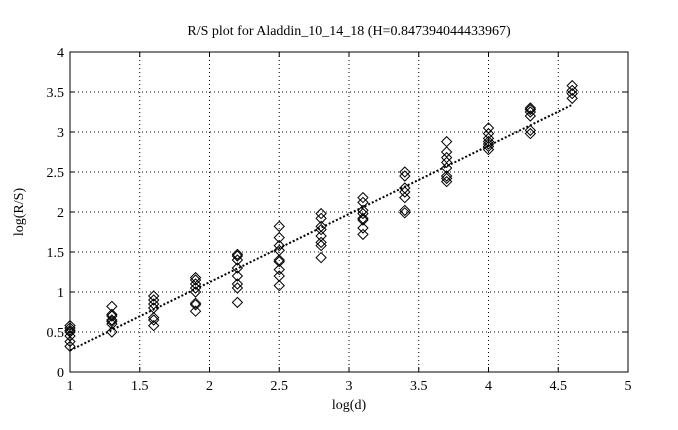 The width and height of the screenshot is (678, 430). Describe the element at coordinates (209, 386) in the screenshot. I see `x-tick-label: 2` at that location.